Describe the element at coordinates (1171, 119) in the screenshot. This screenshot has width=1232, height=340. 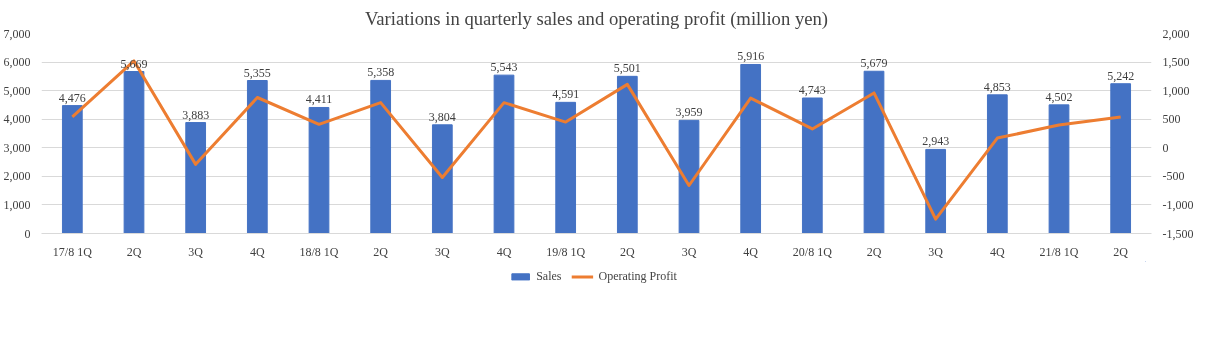
I see `y2-tick-label: 500` at that location.